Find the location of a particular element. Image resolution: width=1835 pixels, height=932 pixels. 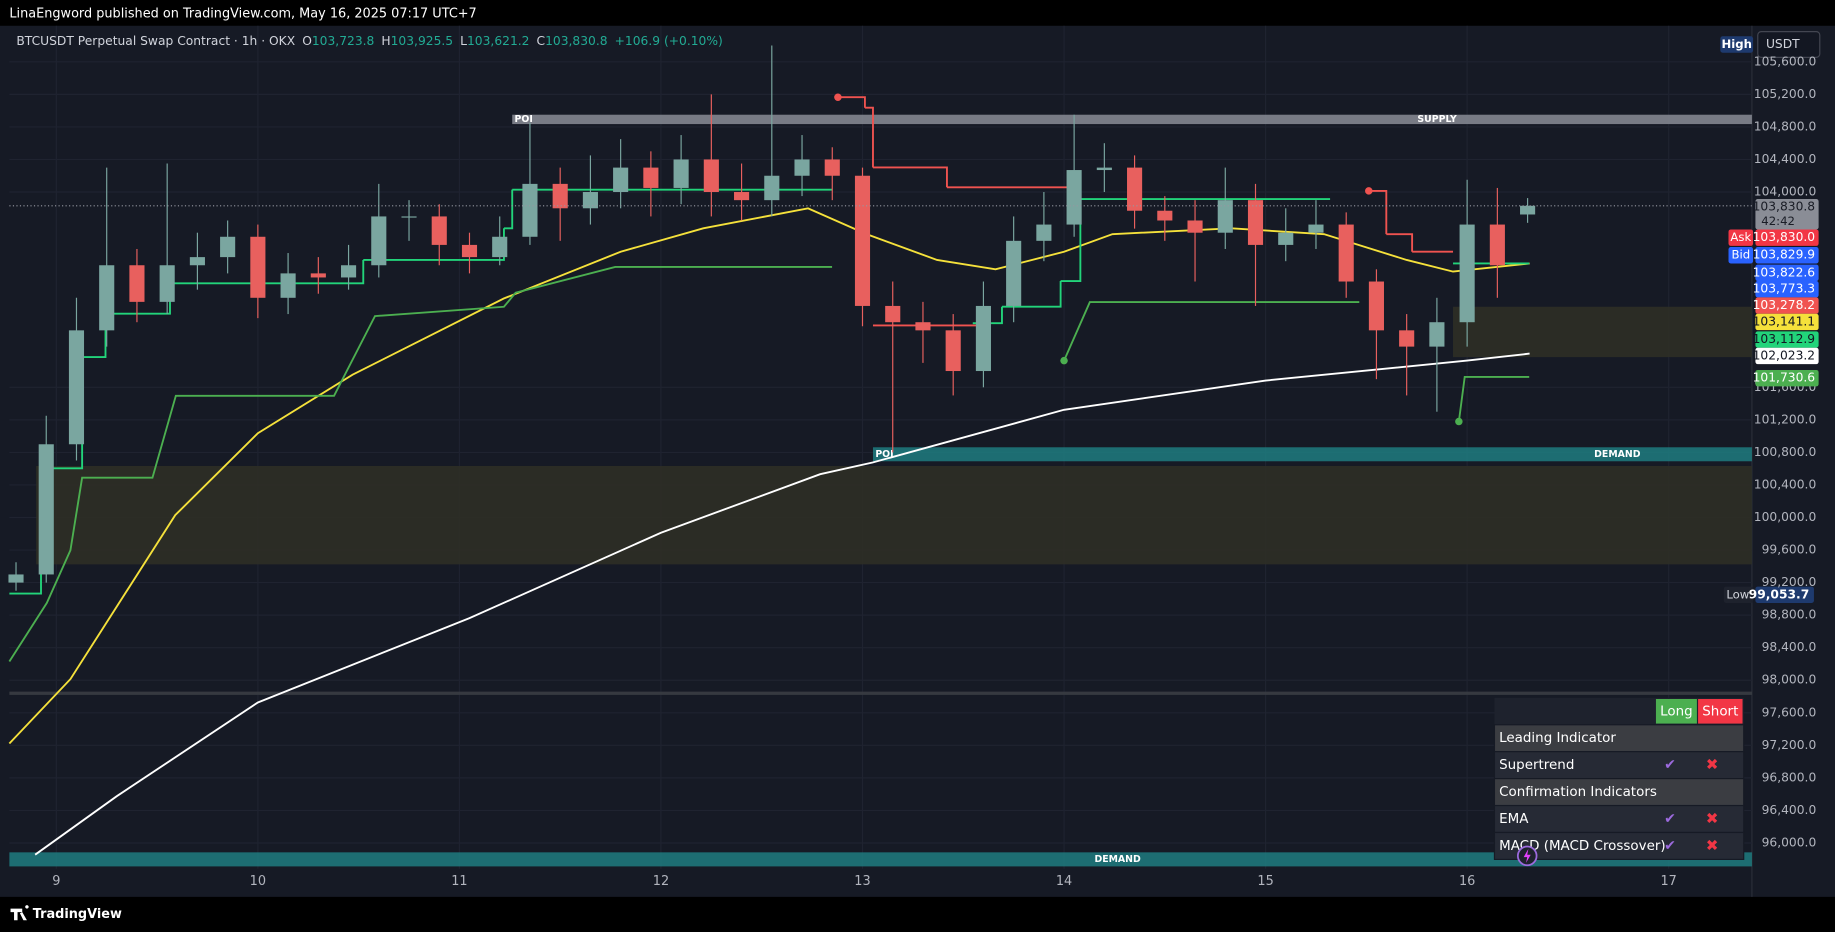

price-badge-text: 103,822.6 is located at coordinates (1784, 272).